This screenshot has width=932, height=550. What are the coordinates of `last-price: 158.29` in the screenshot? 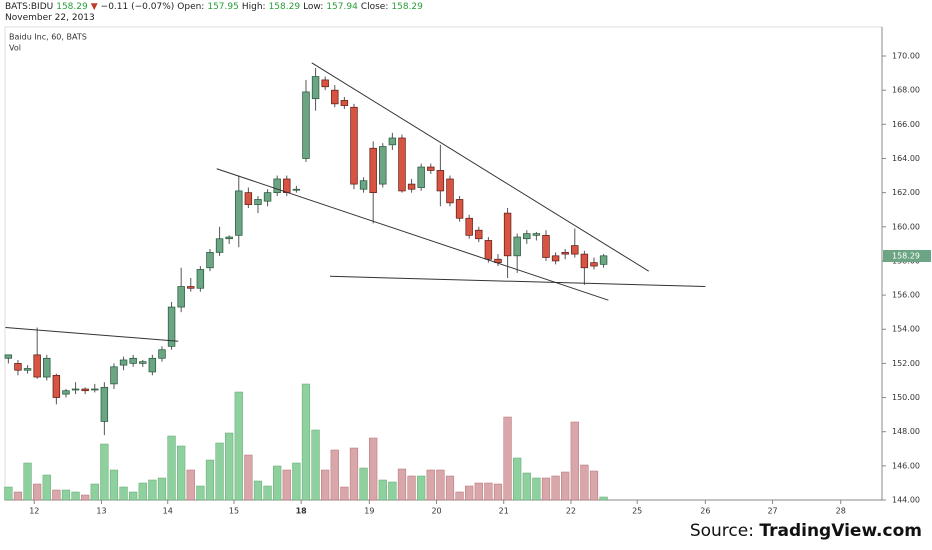 It's located at (72, 7).